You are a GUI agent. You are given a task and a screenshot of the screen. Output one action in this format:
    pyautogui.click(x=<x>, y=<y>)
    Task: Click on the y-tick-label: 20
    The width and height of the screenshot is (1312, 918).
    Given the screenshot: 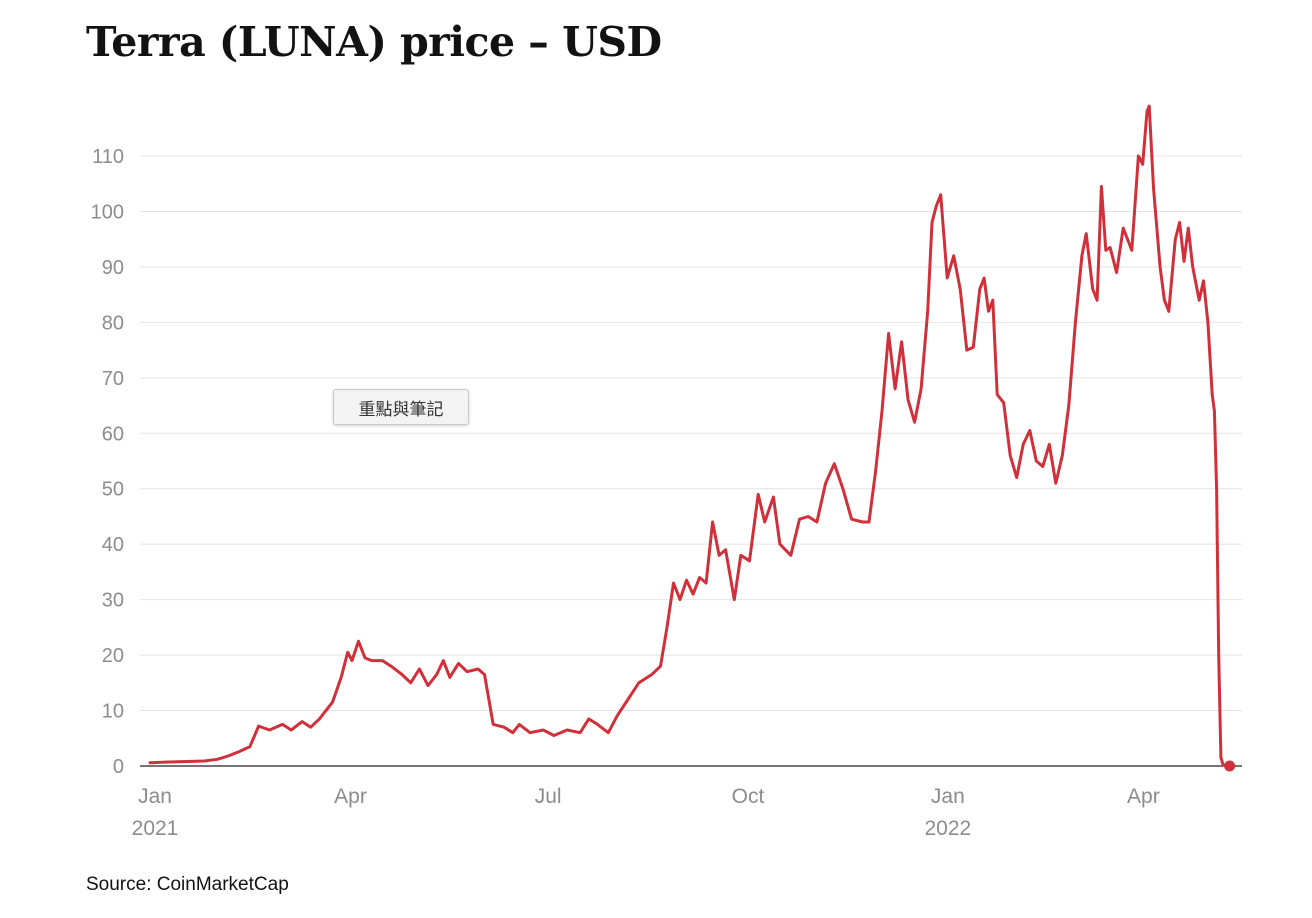 What is the action you would take?
    pyautogui.click(x=113, y=656)
    